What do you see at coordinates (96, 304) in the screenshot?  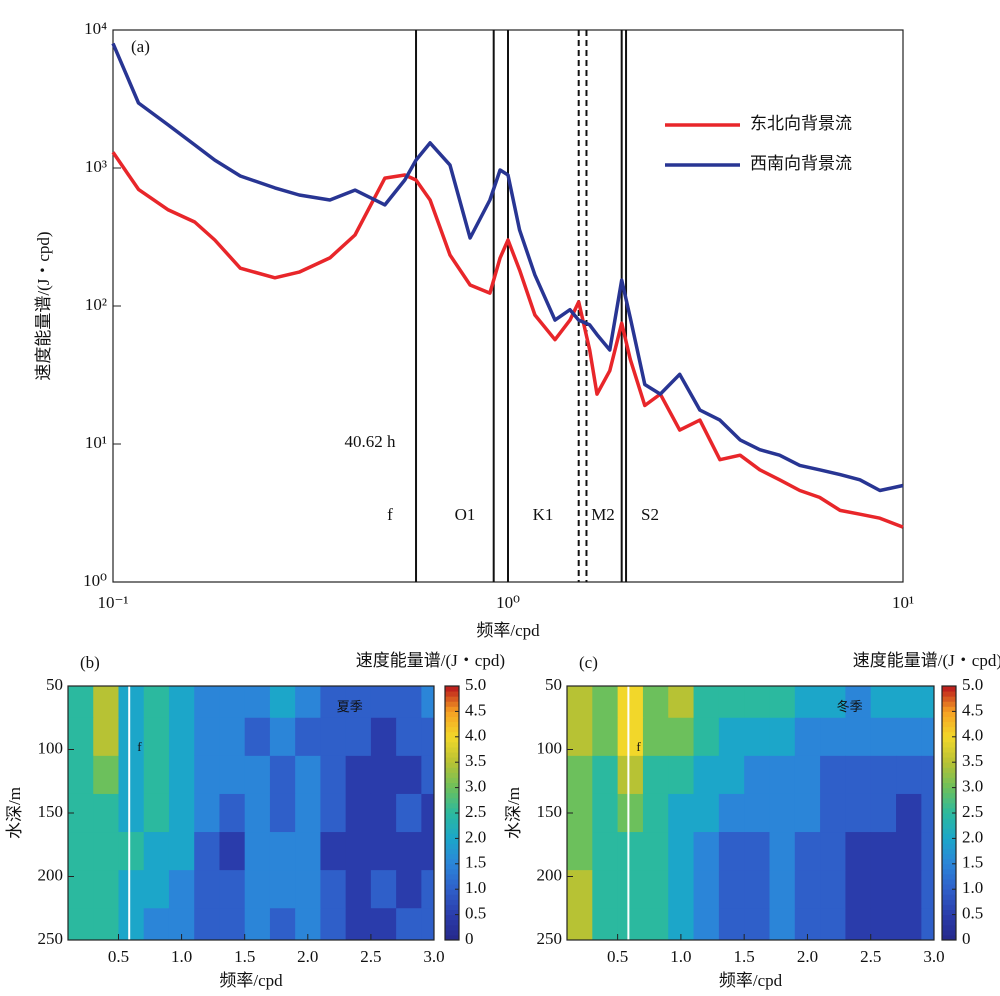 I see `y-tick-label: 10²` at bounding box center [96, 304].